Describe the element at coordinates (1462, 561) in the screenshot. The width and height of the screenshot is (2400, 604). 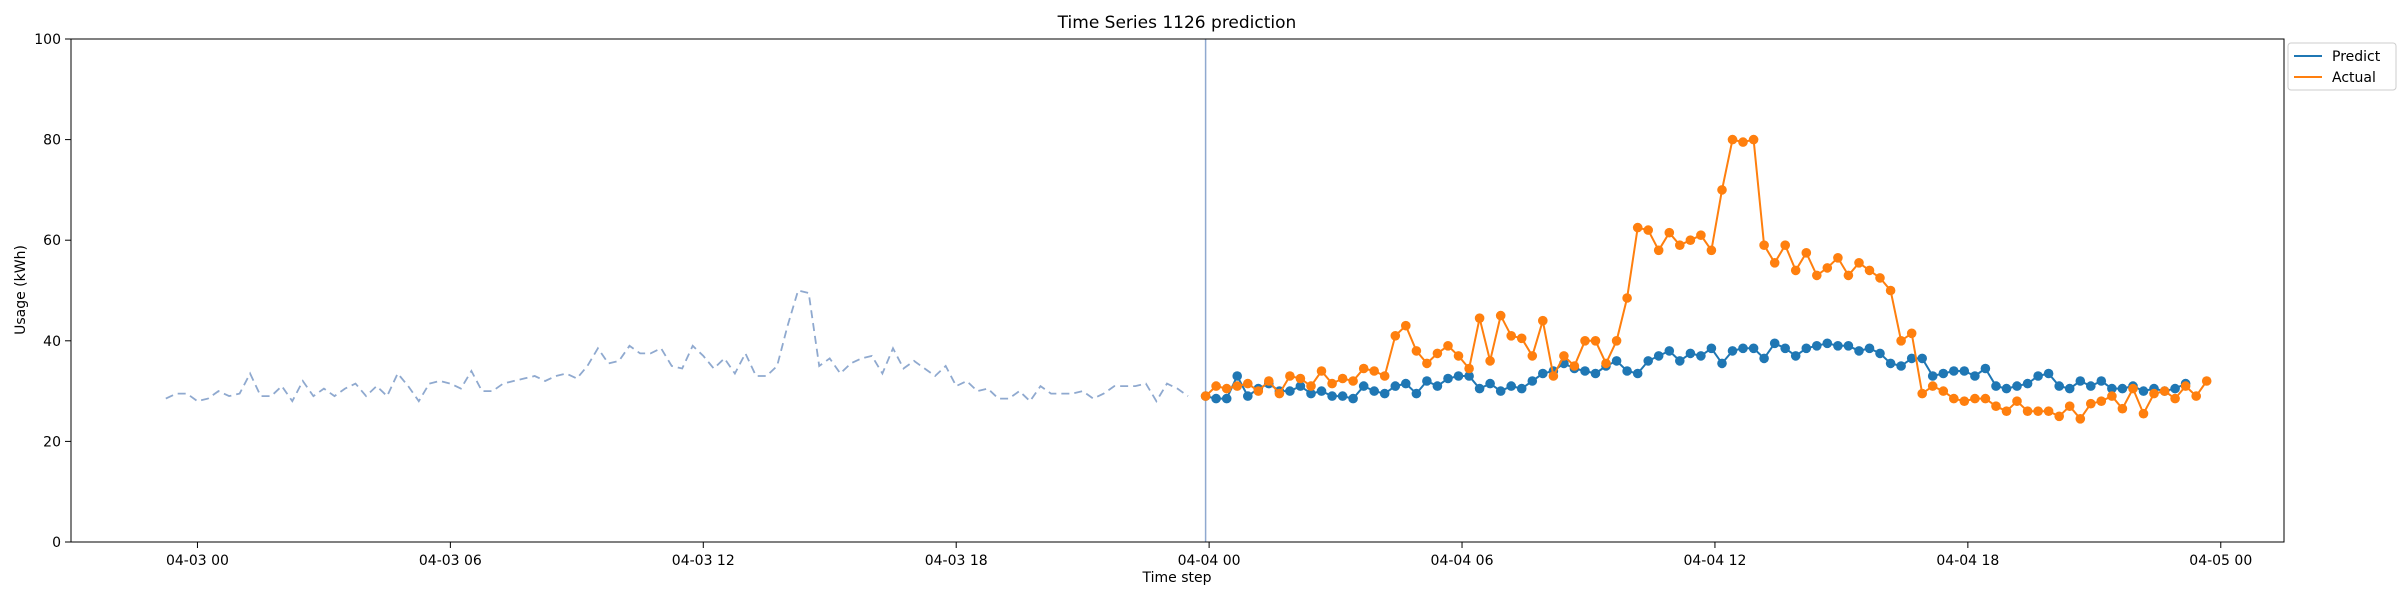
I see `x-tick-label: 04-04 06` at that location.